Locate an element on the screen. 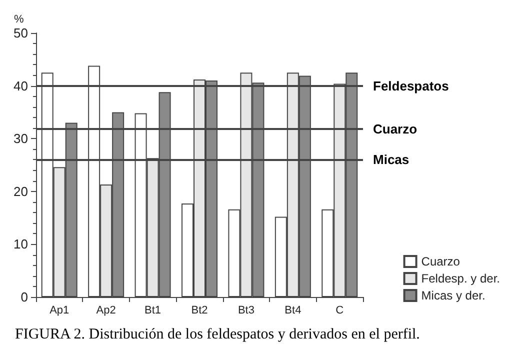 This screenshot has height=355, width=523. x-tick-label: Bt2 is located at coordinates (199, 310).